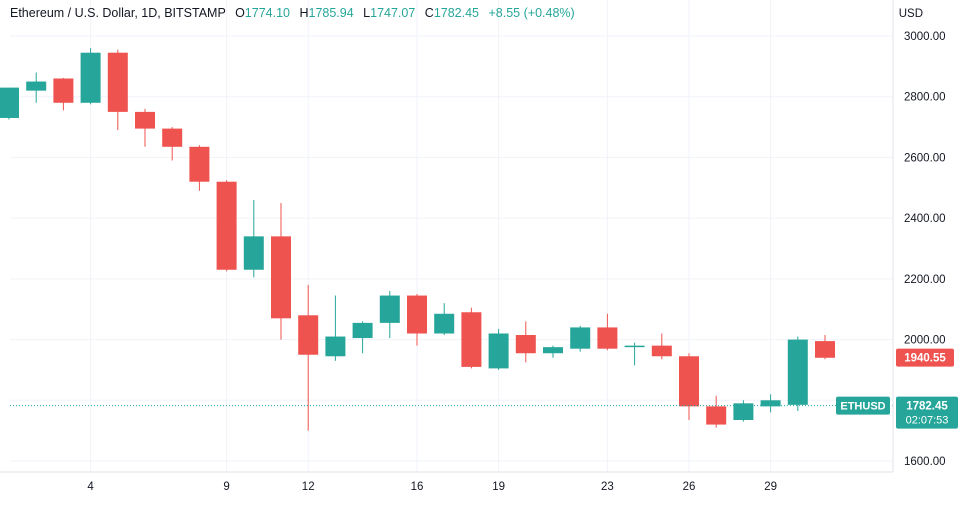 This screenshot has width=975, height=507. I want to click on low-value: 1747.07, so click(393, 13).